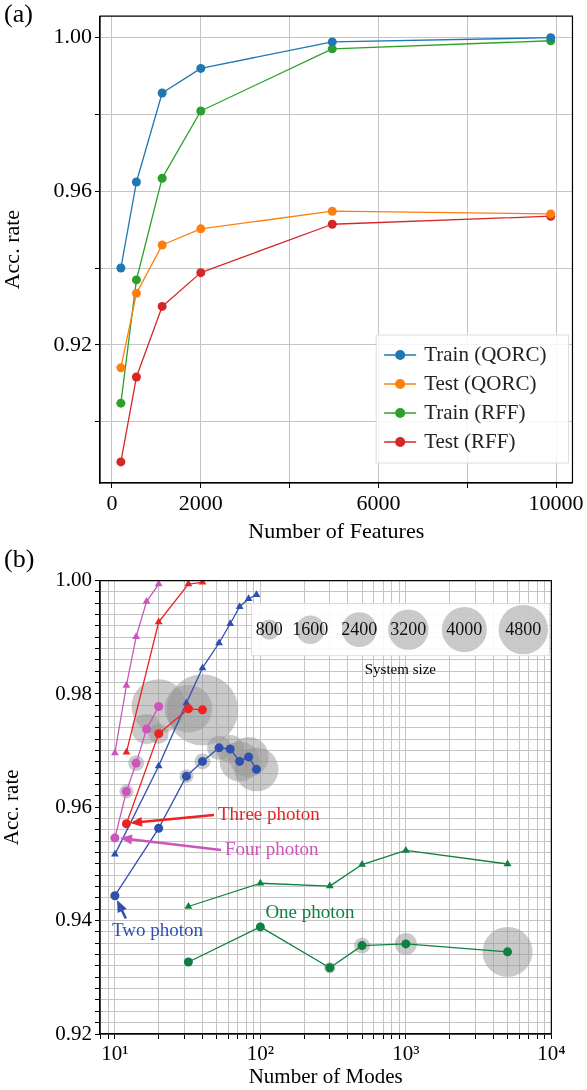  I want to click on legend-label: 1600, so click(310, 629).